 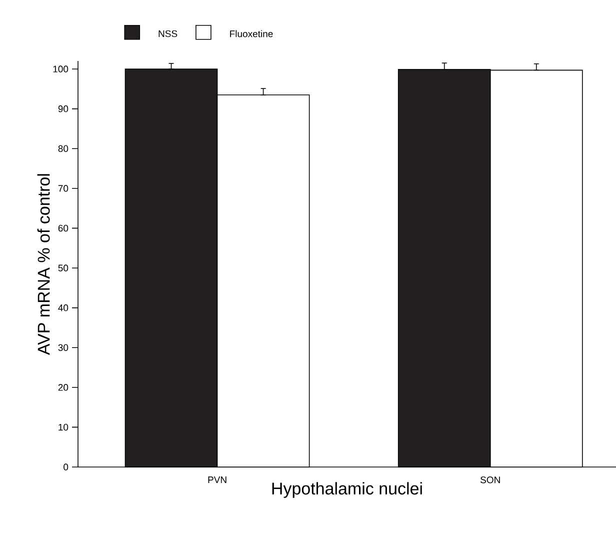 I want to click on x-axis-title: Hypothalamic nuclei, so click(x=347, y=490).